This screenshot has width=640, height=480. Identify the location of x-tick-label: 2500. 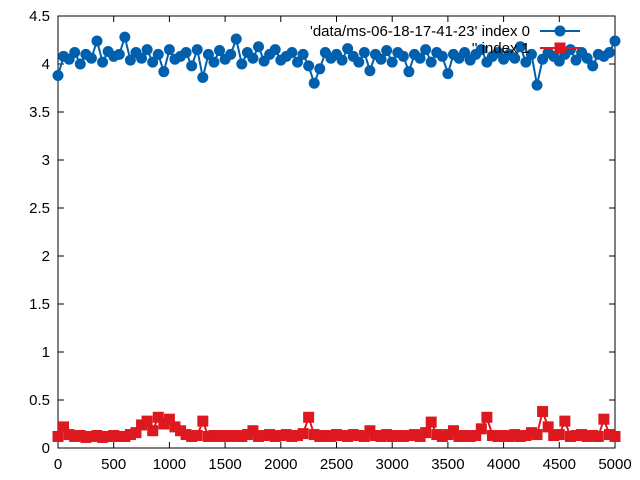
(336, 464).